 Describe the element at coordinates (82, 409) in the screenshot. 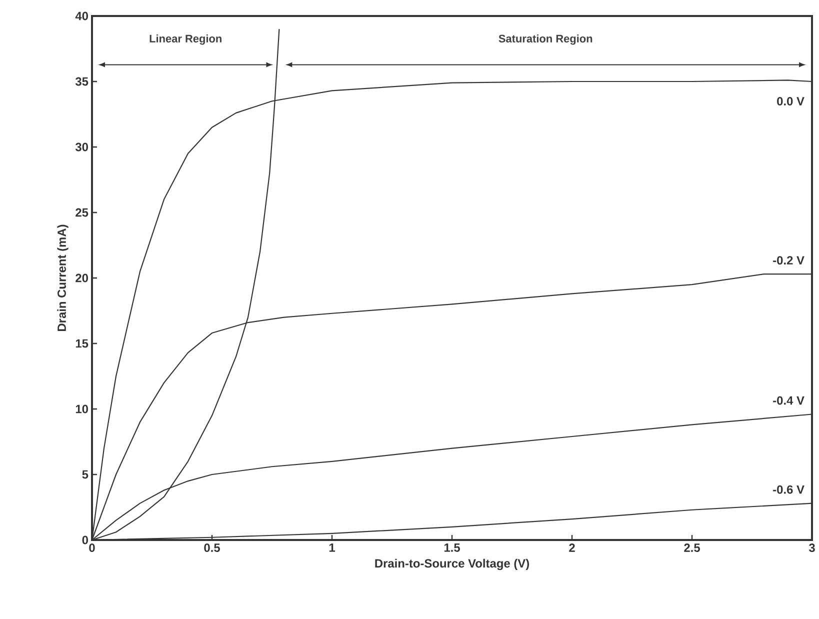

I see `y-tick-label: 10` at that location.